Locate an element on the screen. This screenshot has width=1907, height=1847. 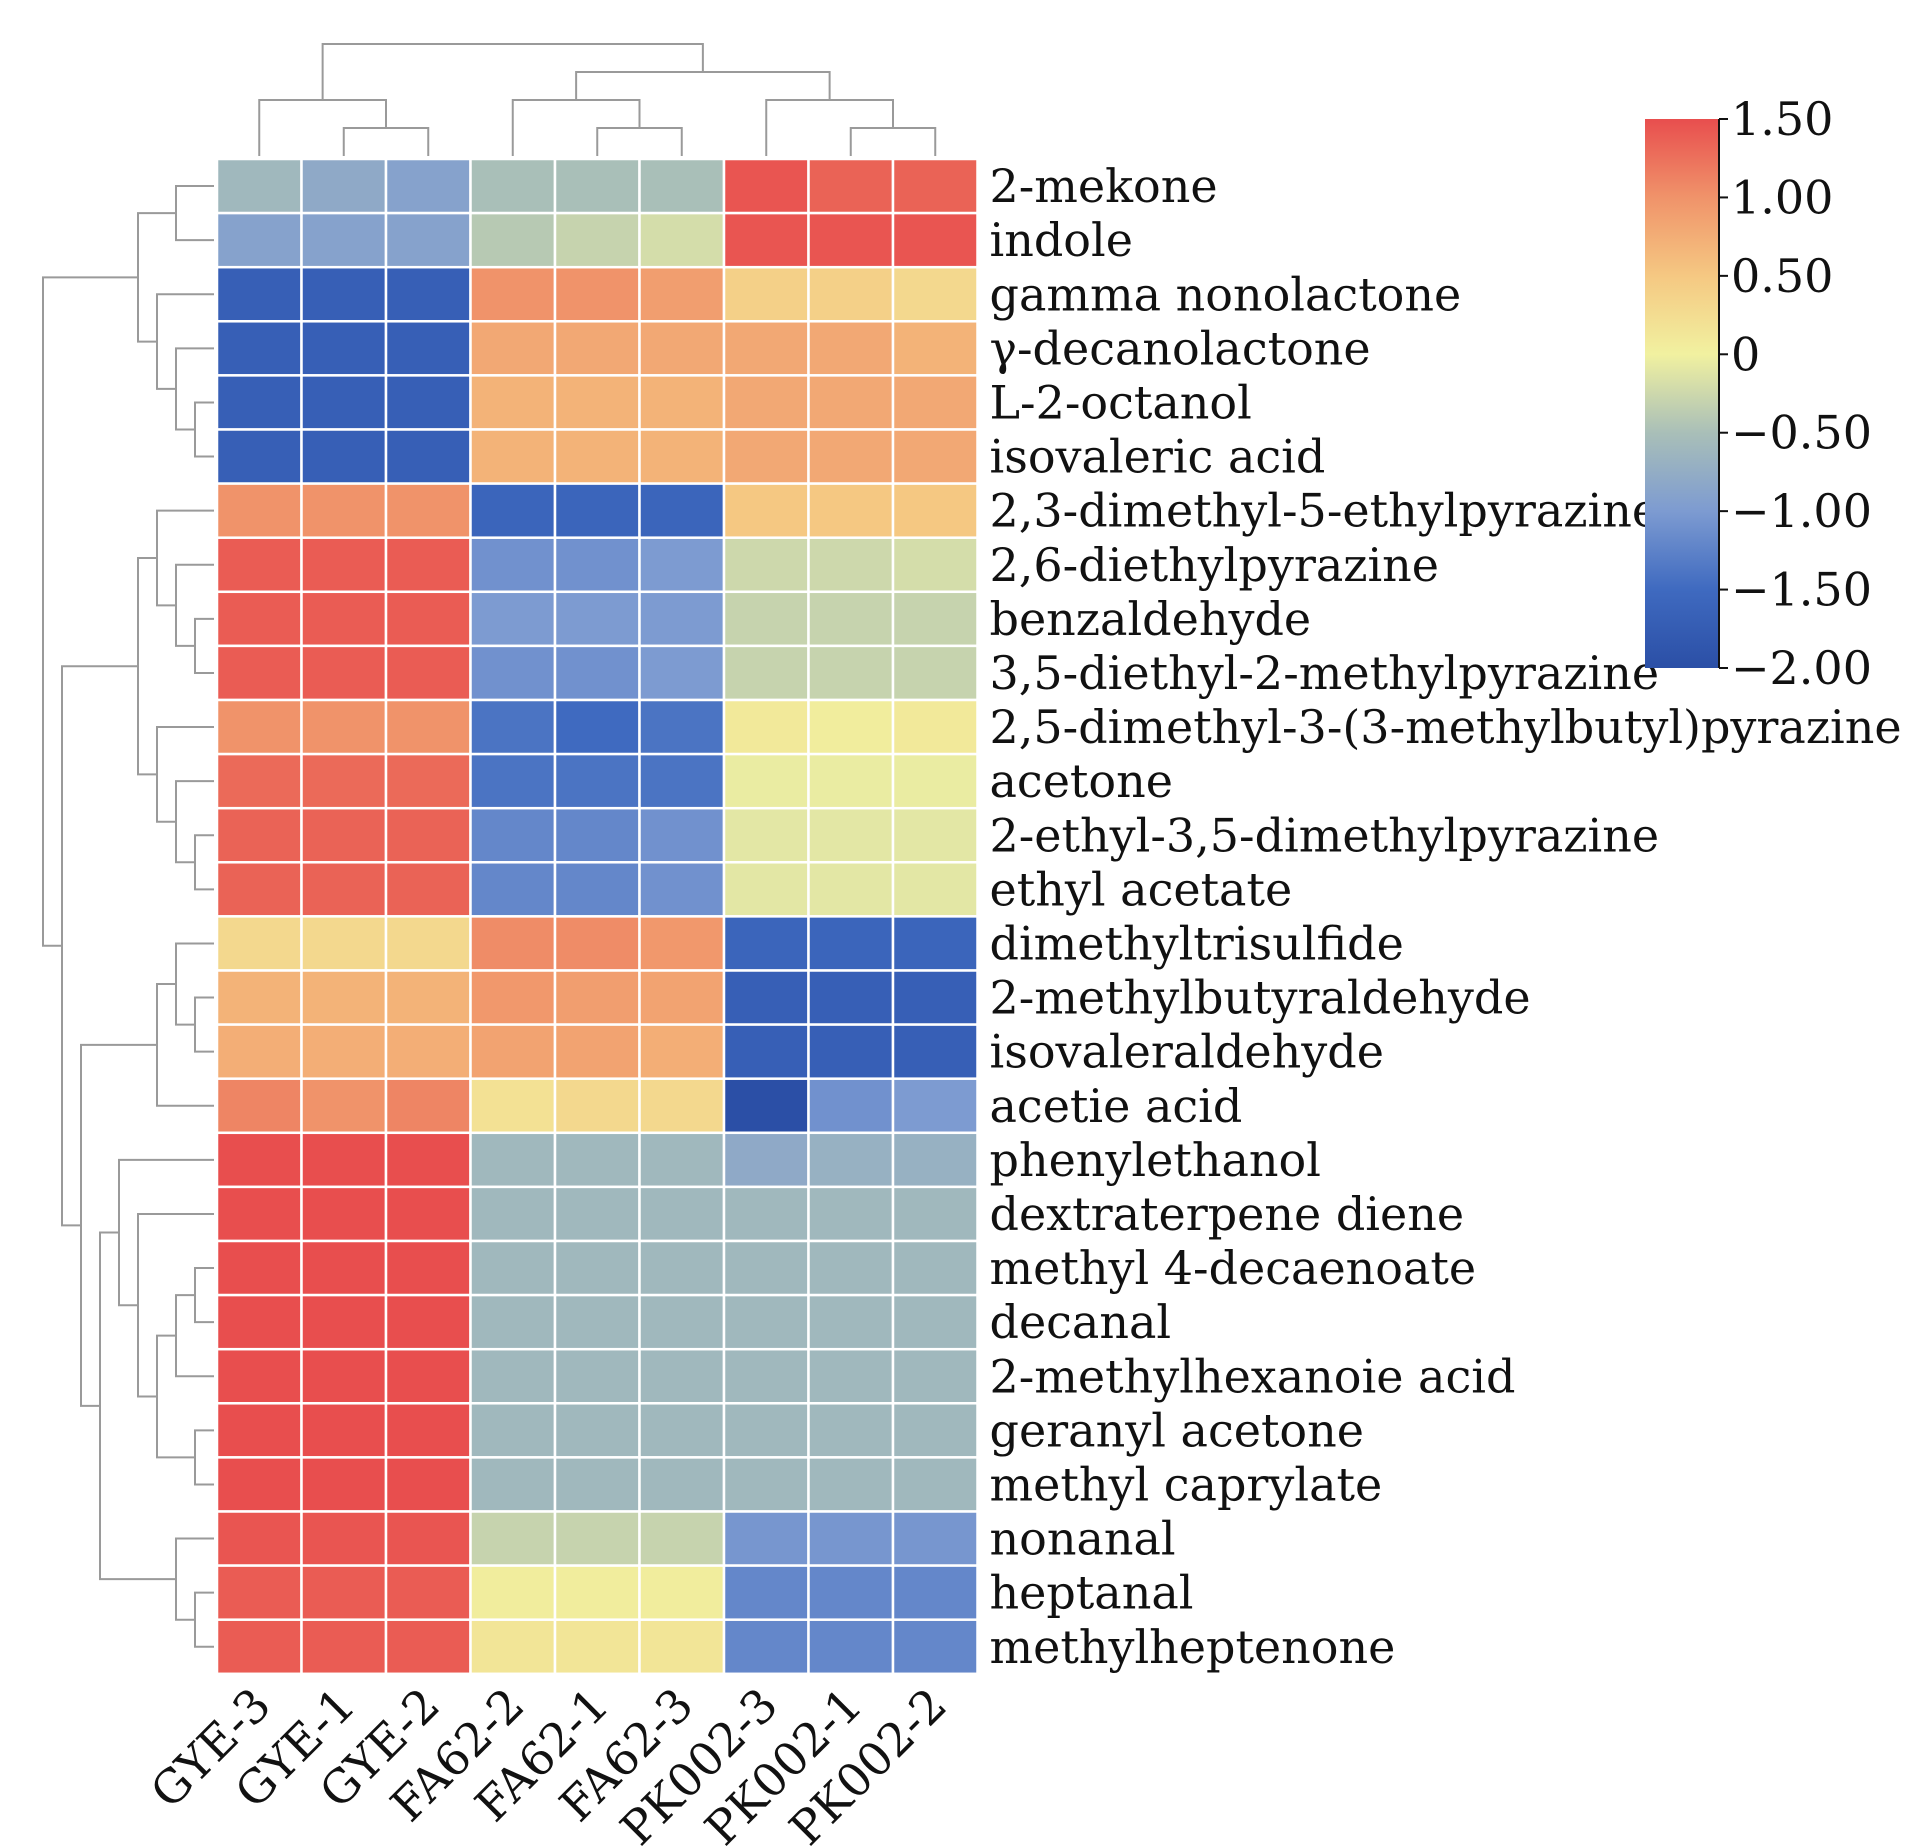
colorbar-tick-label: 1.50 is located at coordinates (1782, 119).